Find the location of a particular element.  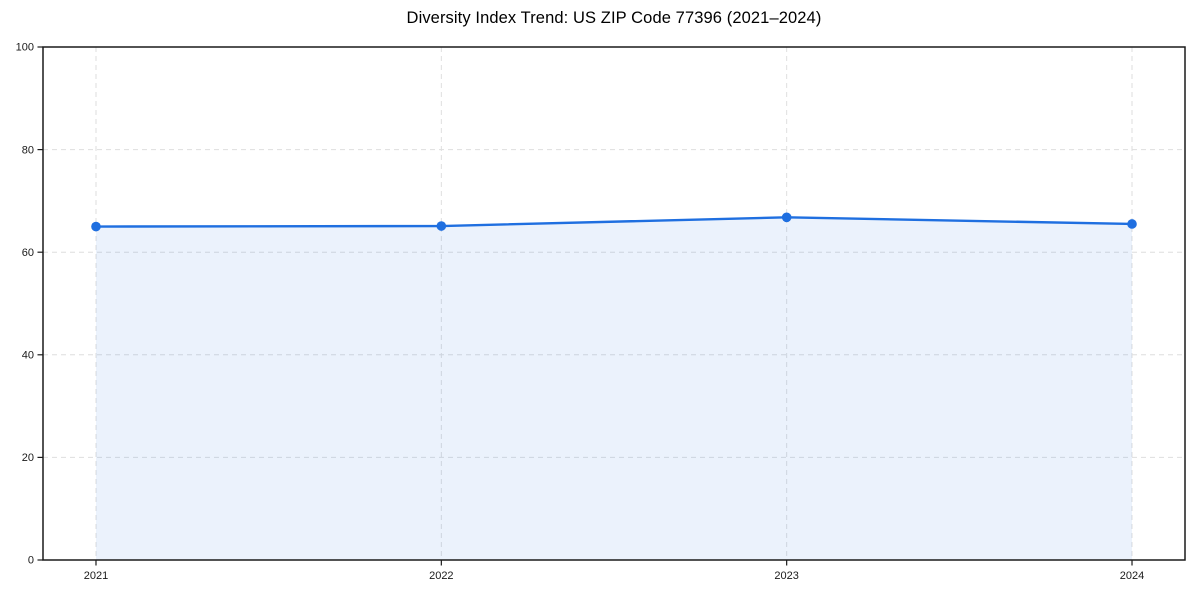

x-tick-label: 2023 is located at coordinates (786, 576).